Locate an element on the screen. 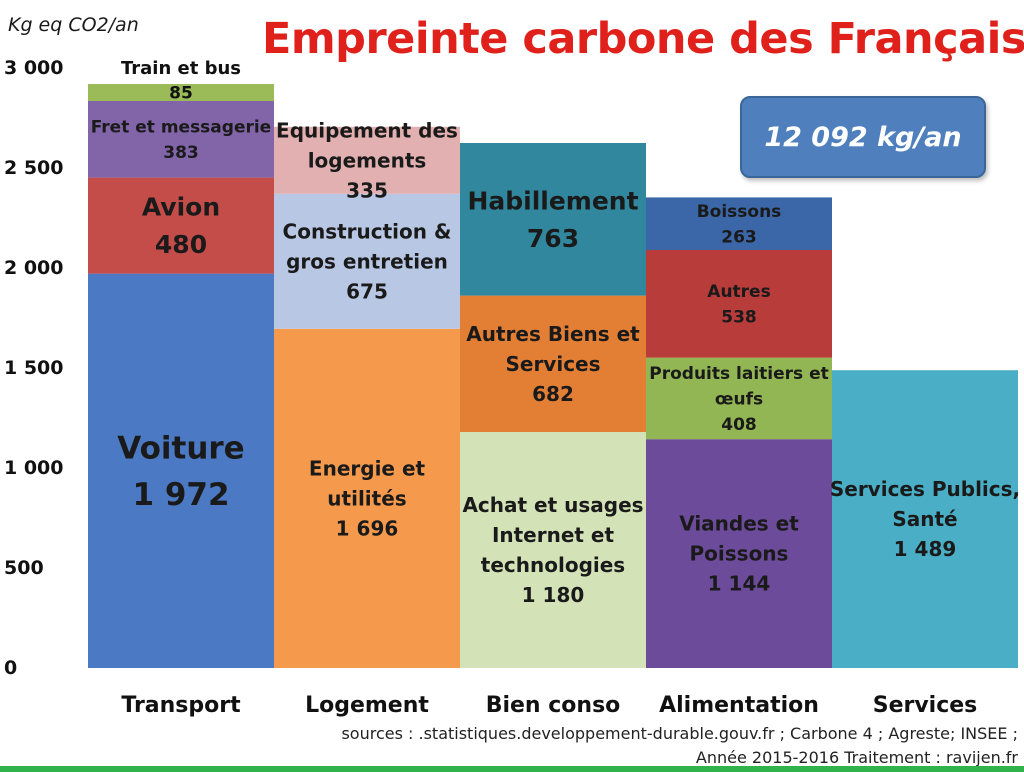  segment-label: Equipement des is located at coordinates (367, 130).